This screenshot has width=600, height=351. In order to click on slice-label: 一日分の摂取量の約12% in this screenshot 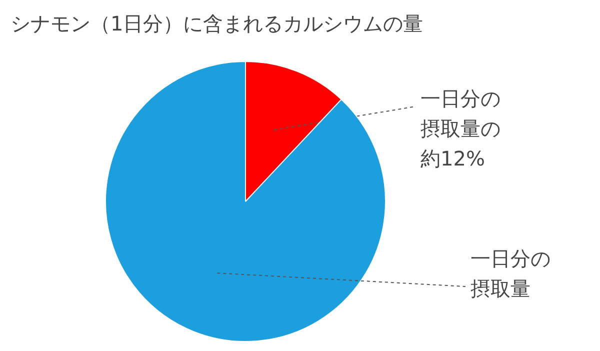, I will do `click(460, 128)`.